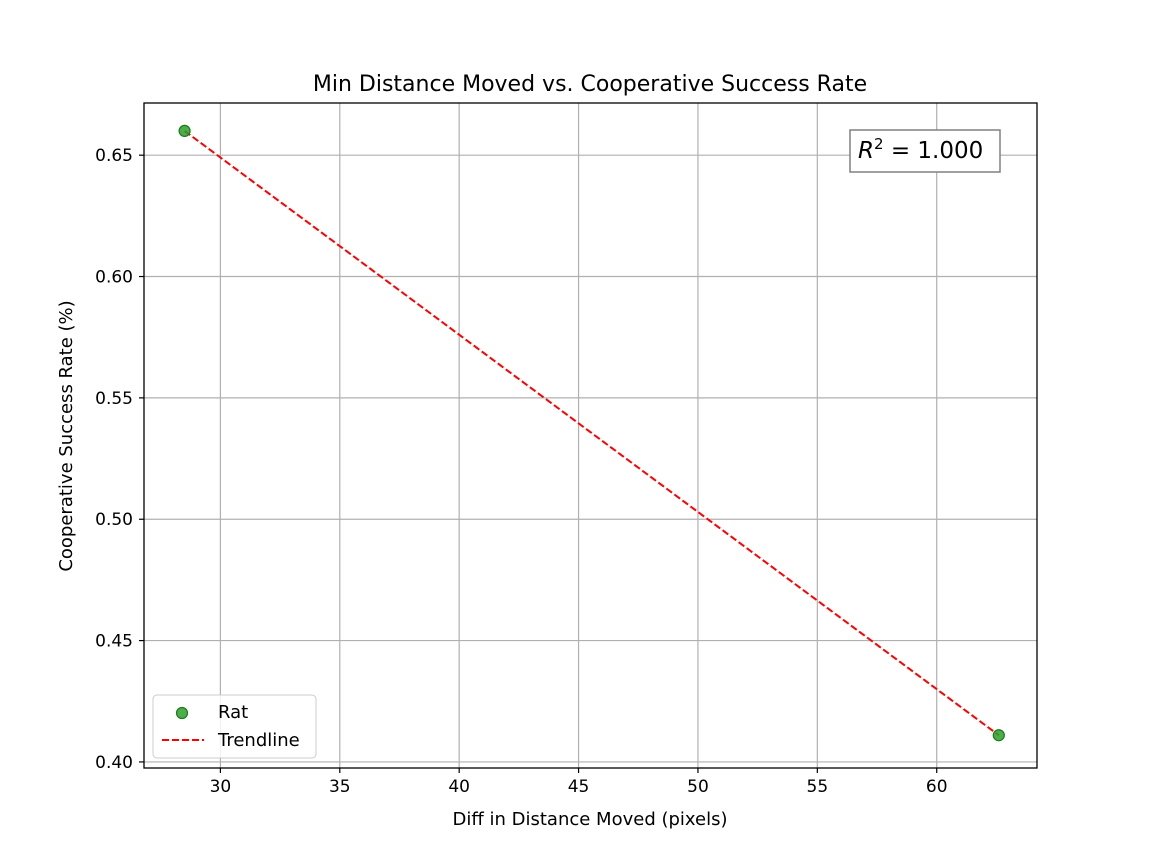 This screenshot has width=1152, height=864. I want to click on y-axis-ticks: 0.40 0.45 0.50 0.55 0.60 0.65, so click(119, 459).